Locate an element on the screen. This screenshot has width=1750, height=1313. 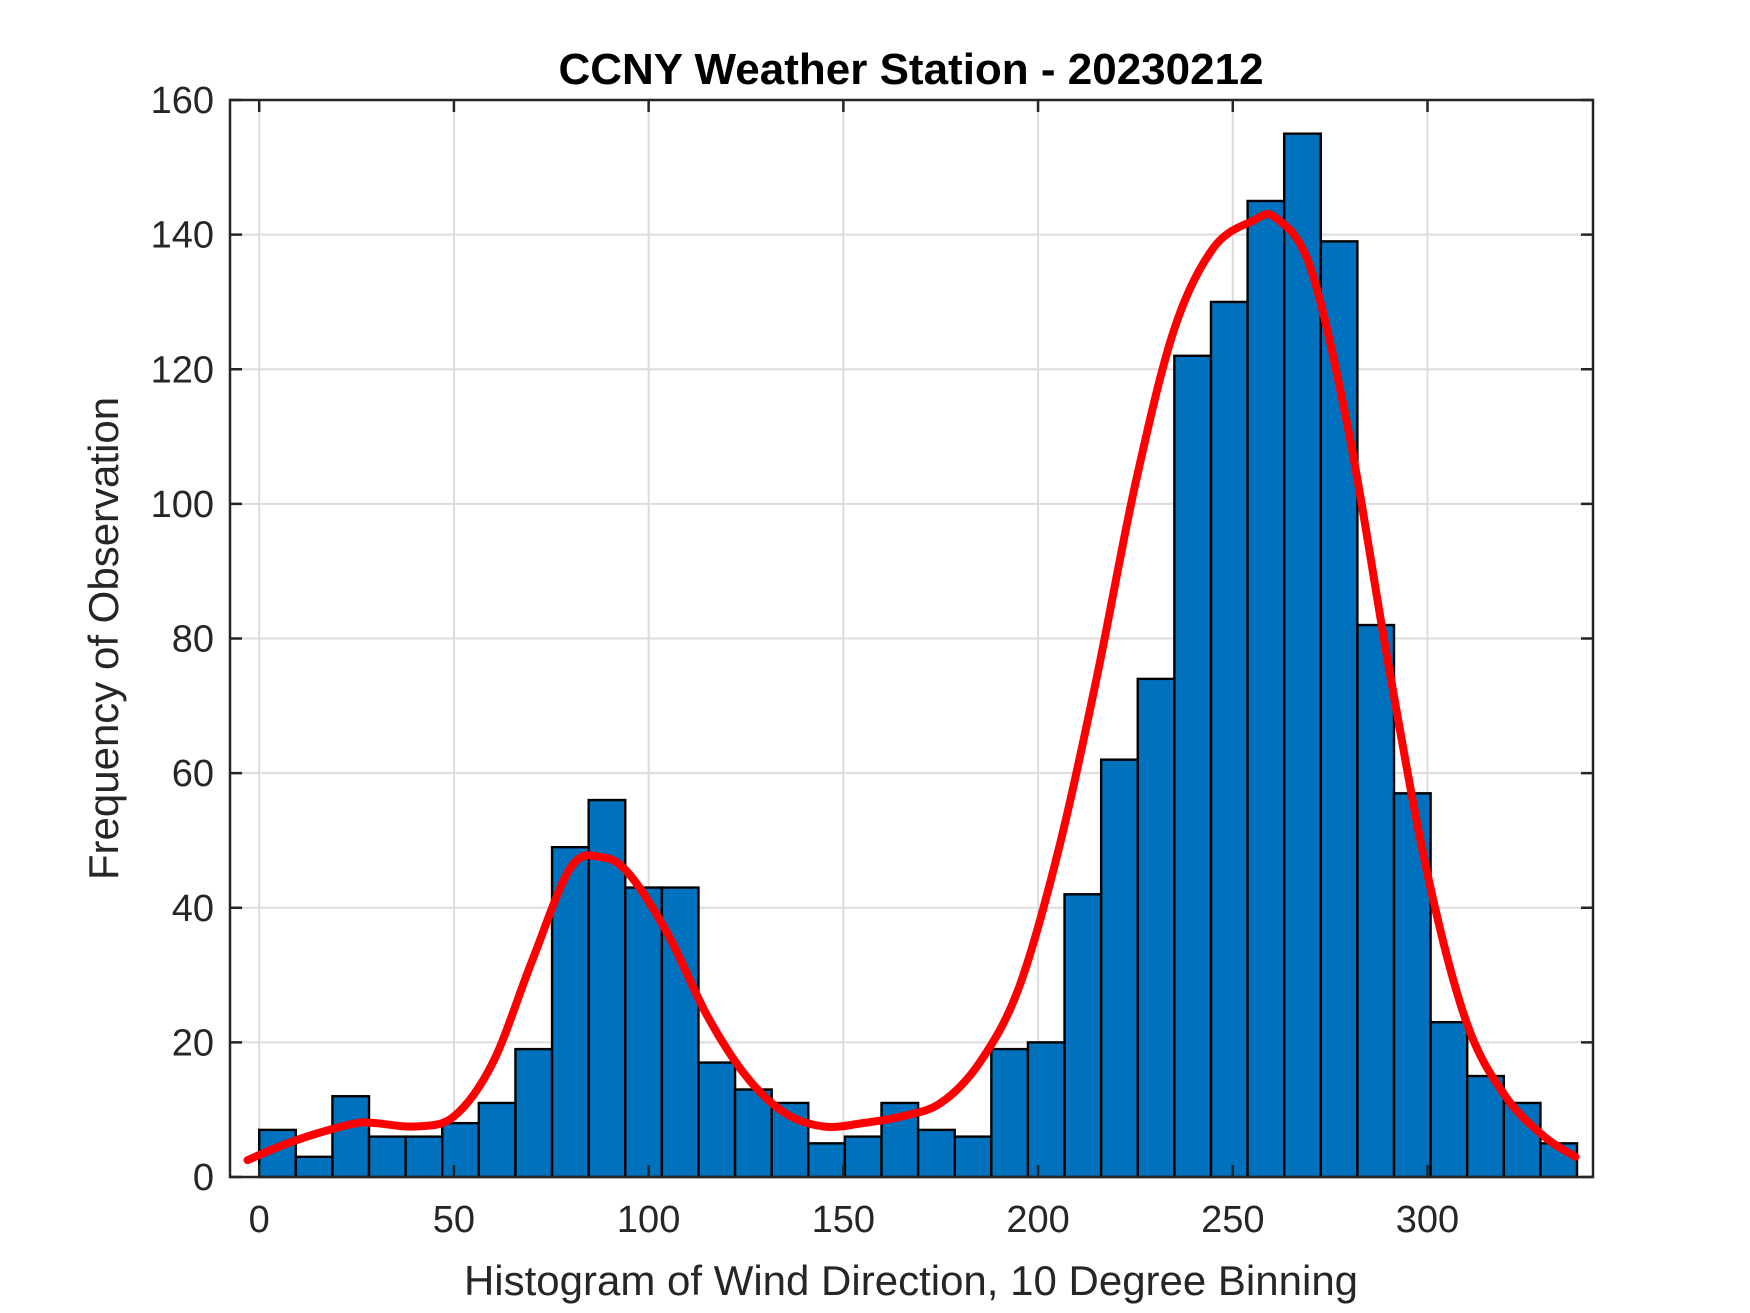
x-tick-label: 150 is located at coordinates (843, 1220).